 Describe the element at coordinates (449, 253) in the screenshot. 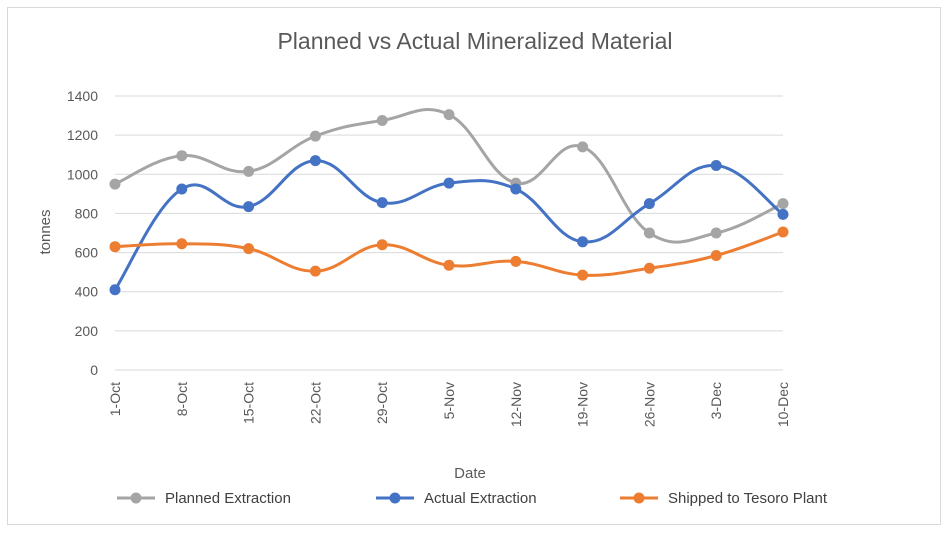

I see `series-shipped-to-tesoro-plant` at that location.